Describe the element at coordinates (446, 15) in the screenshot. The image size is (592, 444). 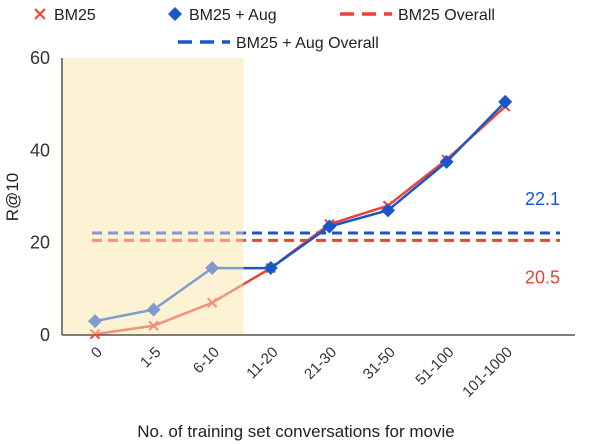
I see `legend-label: BM25 Overall` at that location.